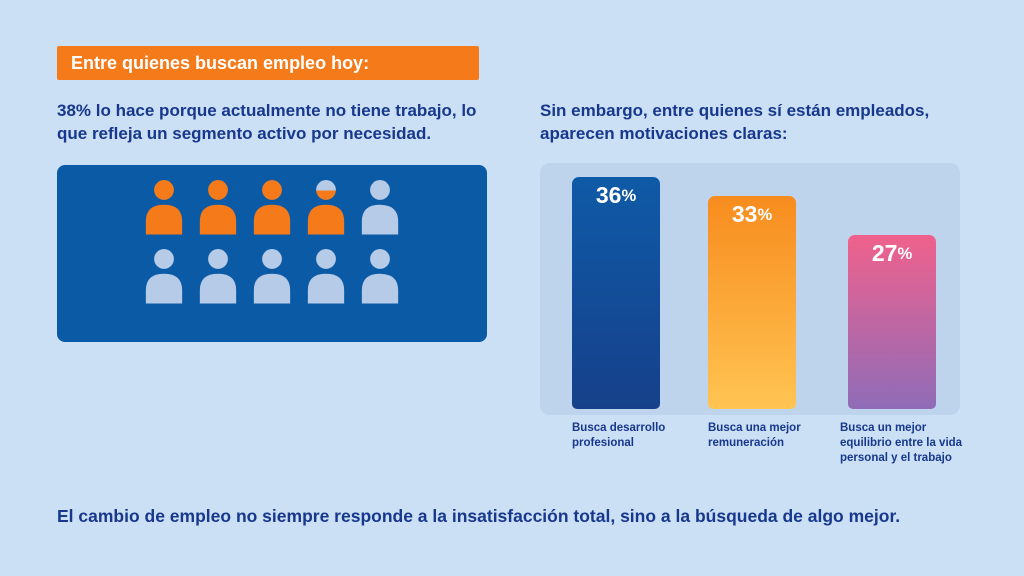  Describe the element at coordinates (616, 195) in the screenshot. I see `bar-value-label: 36%` at that location.